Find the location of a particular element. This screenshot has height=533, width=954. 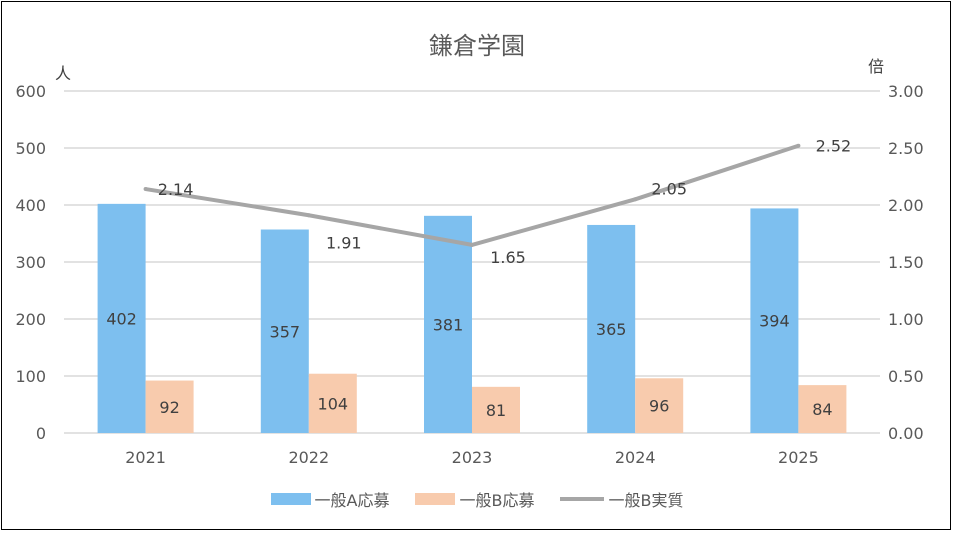

y-left-tick-label: 500 is located at coordinates (30, 148).